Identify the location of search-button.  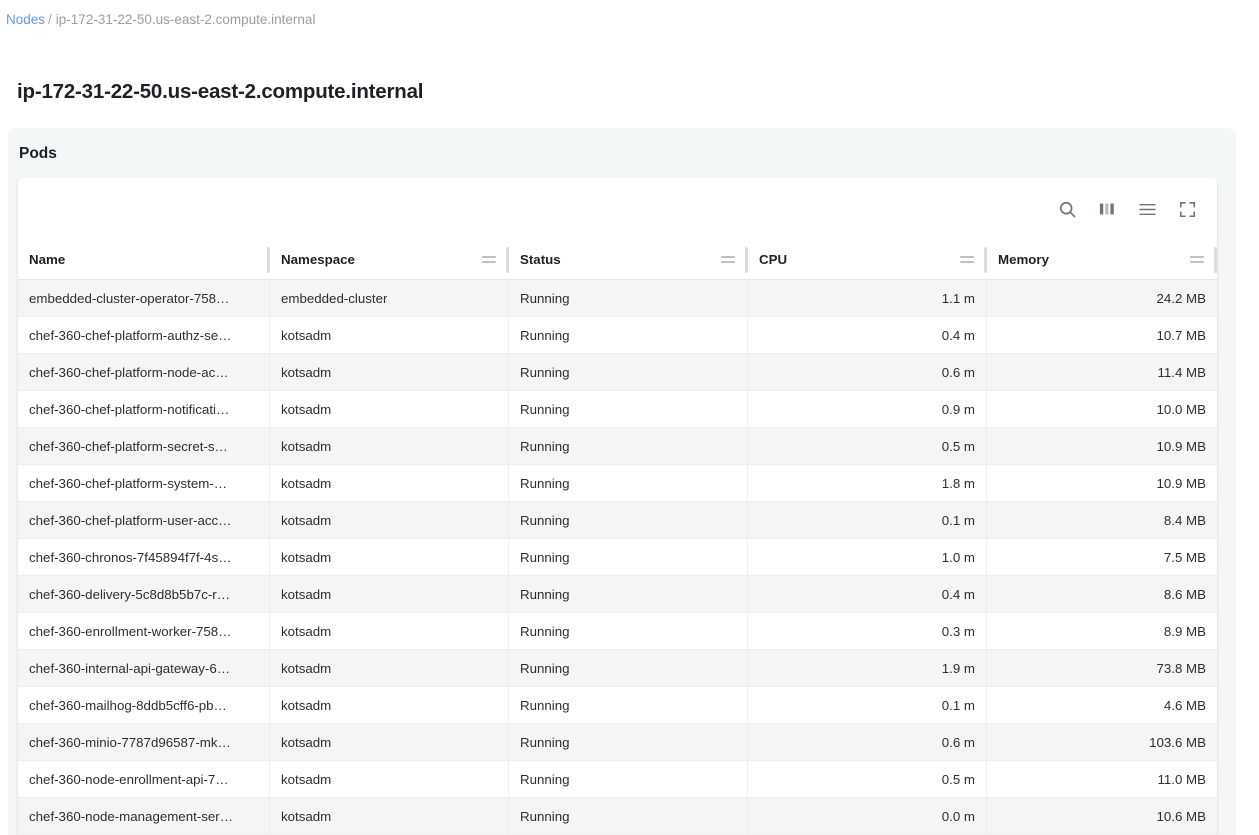
(1067, 209).